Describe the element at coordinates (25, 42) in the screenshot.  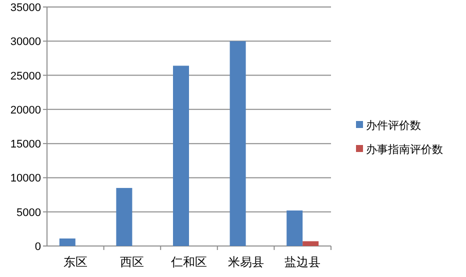
I see `y-tick-label: 30000` at that location.